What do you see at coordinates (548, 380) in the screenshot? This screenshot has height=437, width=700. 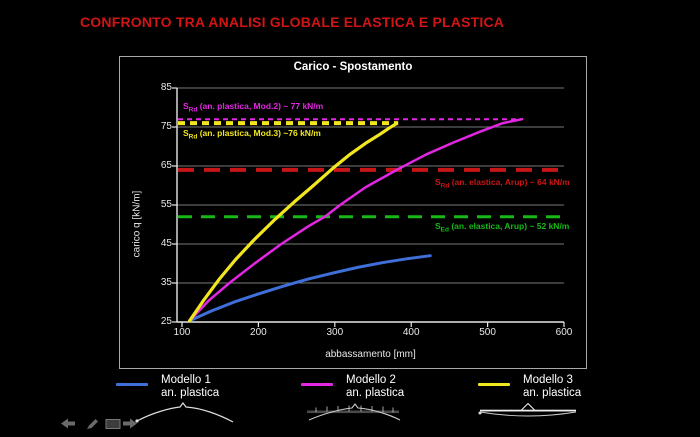 I see `legend-label-modello-3: Modello 3` at bounding box center [548, 380].